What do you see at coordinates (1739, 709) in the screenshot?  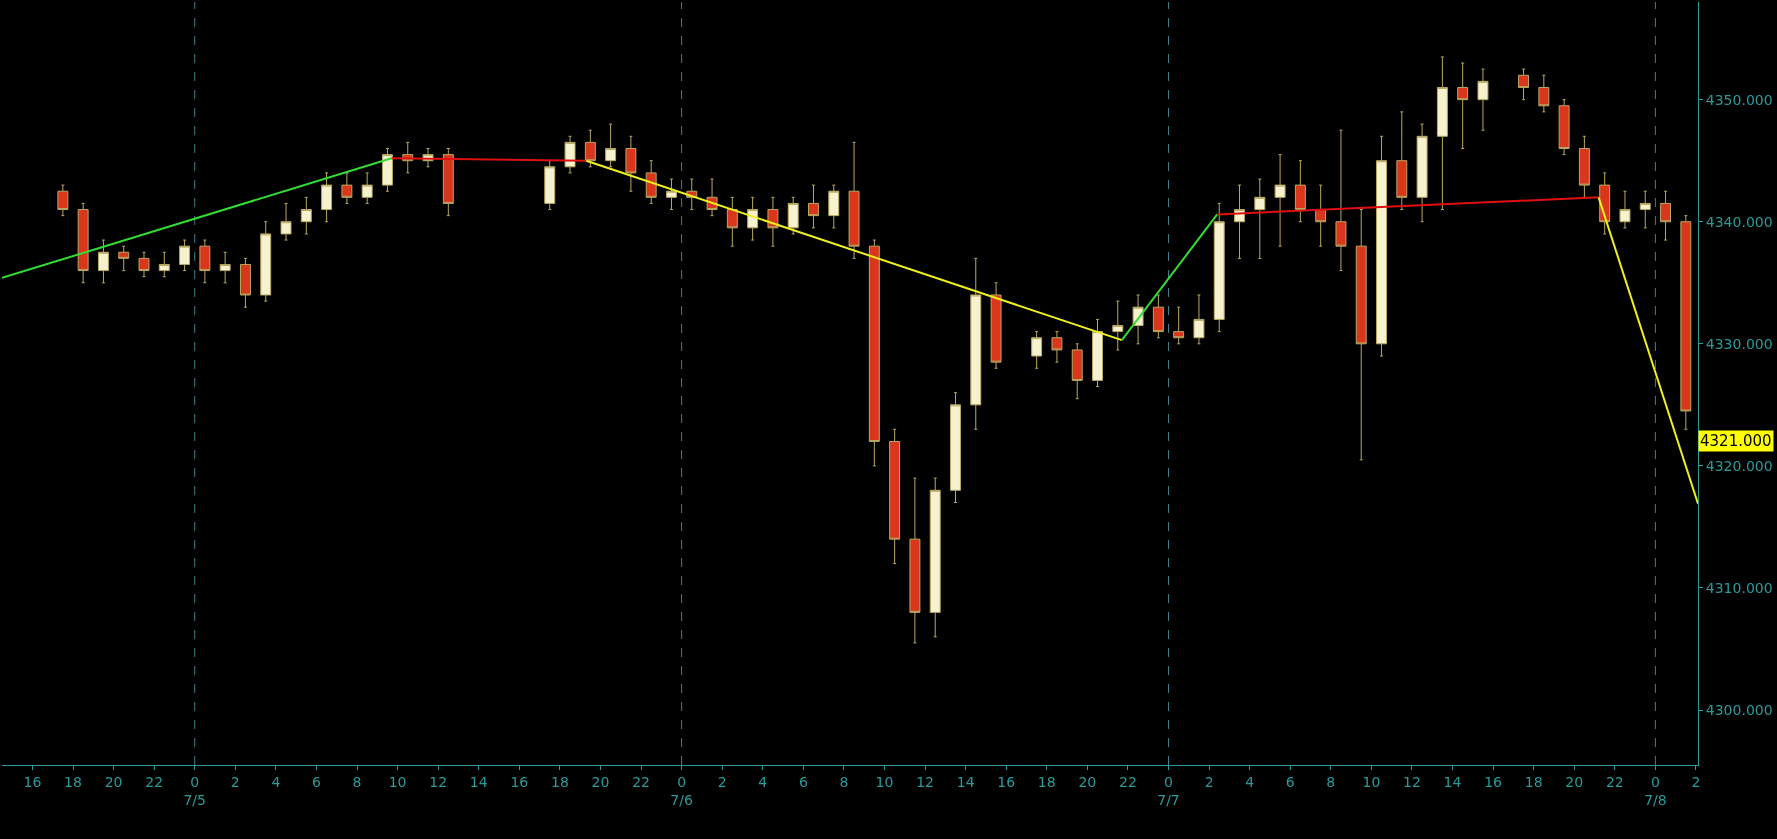 I see `y-tick-label: 4300.000` at bounding box center [1739, 709].